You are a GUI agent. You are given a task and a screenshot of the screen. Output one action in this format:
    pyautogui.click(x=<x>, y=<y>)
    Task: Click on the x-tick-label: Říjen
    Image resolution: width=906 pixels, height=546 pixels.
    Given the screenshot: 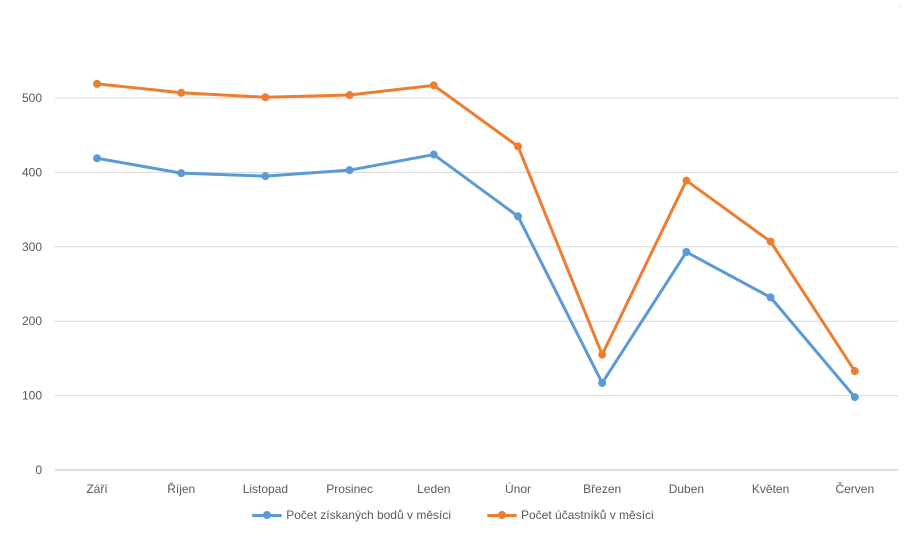 What is the action you would take?
    pyautogui.click(x=181, y=488)
    